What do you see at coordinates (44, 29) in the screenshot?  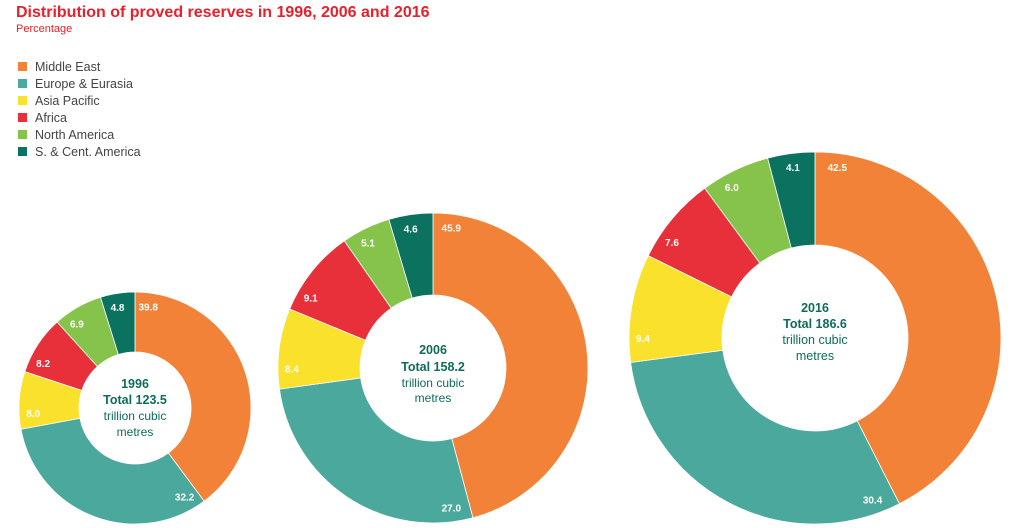 I see `chart-subtitle: Percentage` at bounding box center [44, 29].